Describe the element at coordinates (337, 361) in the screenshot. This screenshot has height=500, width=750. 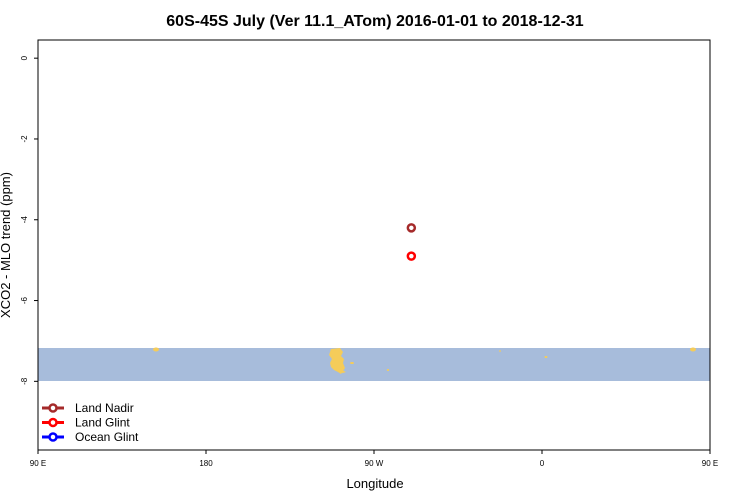
I see `land-patch-patagonia` at that location.